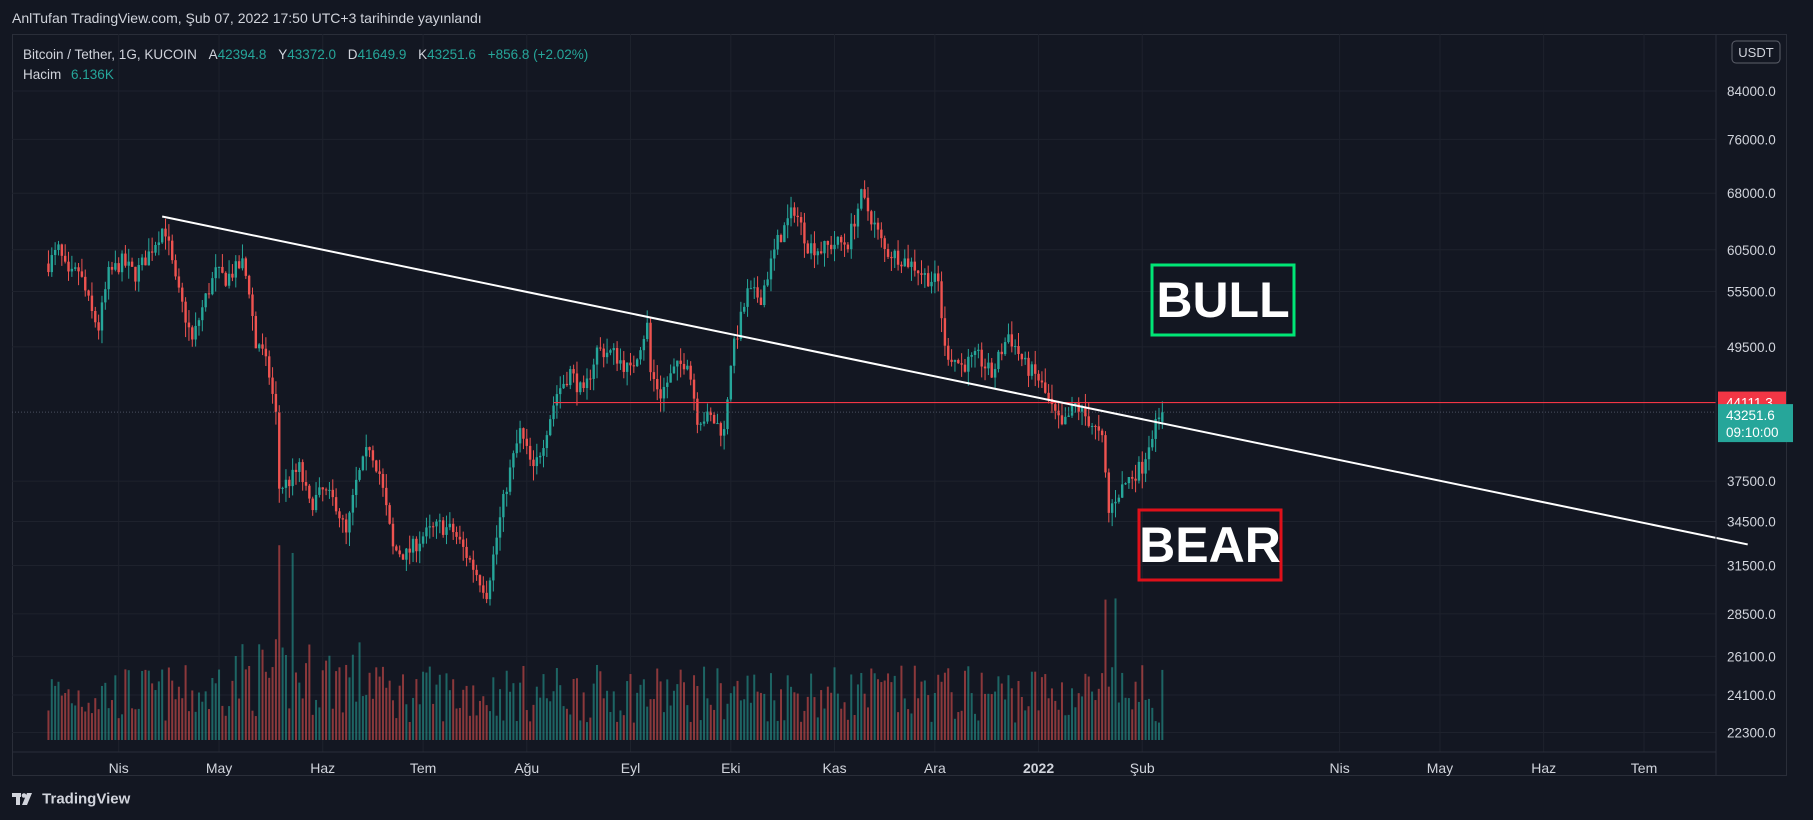 The image size is (1813, 820). Describe the element at coordinates (110, 54) in the screenshot. I see `symbol-label: Bitcoin / Tether, 1G, KUCOIN` at that location.